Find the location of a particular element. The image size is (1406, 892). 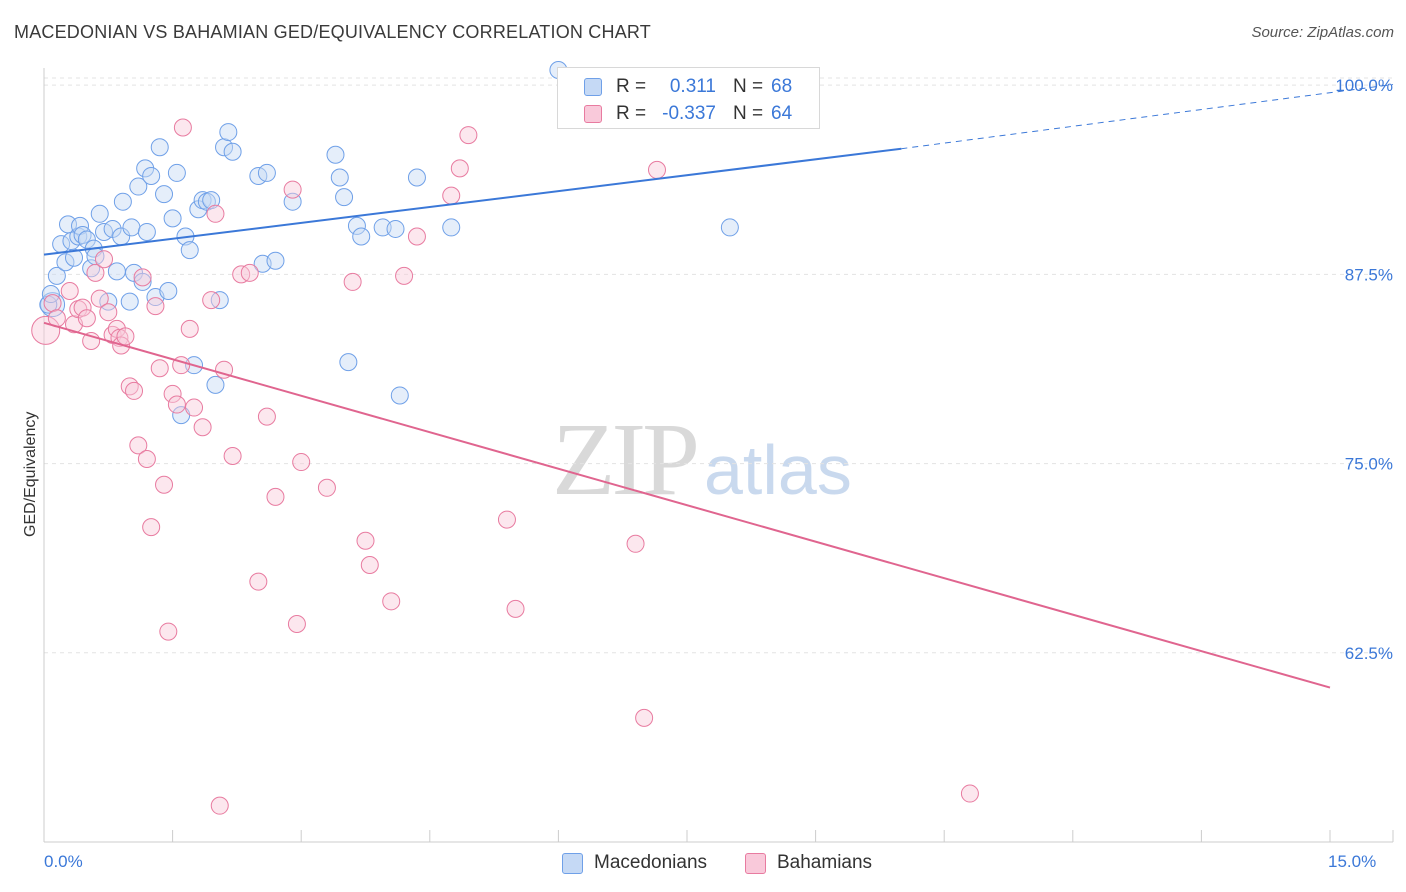

macedonian-trend-line is located at coordinates (472, 201).